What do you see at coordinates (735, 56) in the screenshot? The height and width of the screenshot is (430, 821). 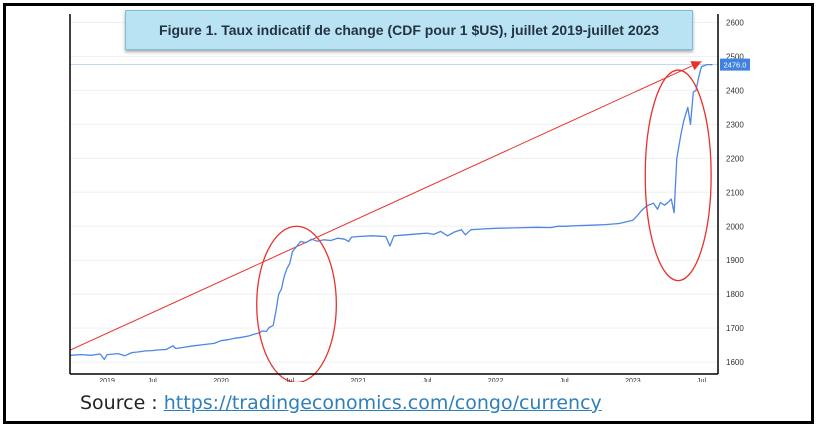 I see `y-tick-label: 2500` at bounding box center [735, 56].